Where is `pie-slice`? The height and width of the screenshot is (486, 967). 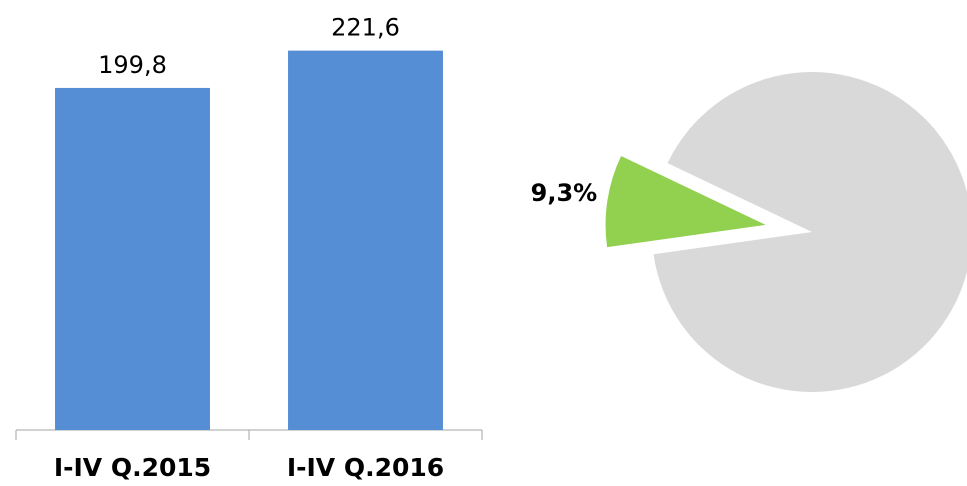 pie-slice is located at coordinates (685, 202).